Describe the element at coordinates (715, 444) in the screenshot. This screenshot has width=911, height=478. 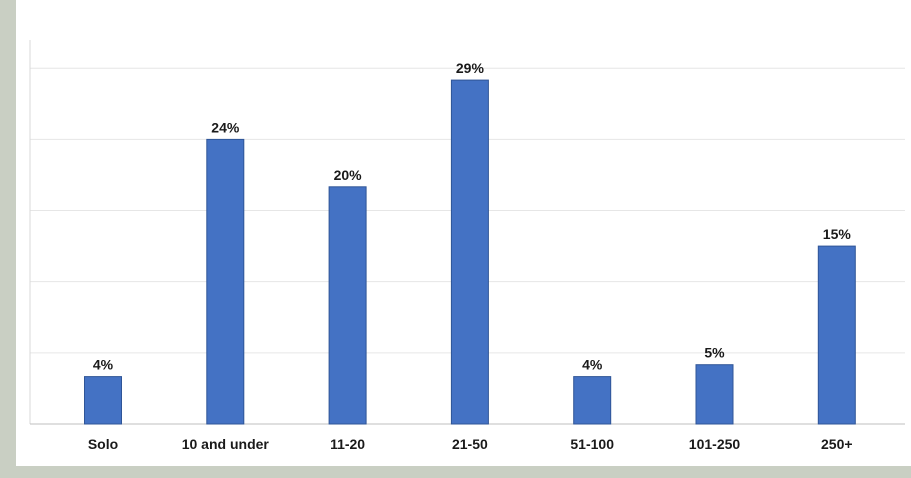
I see `category-label-5: 101-250` at that location.